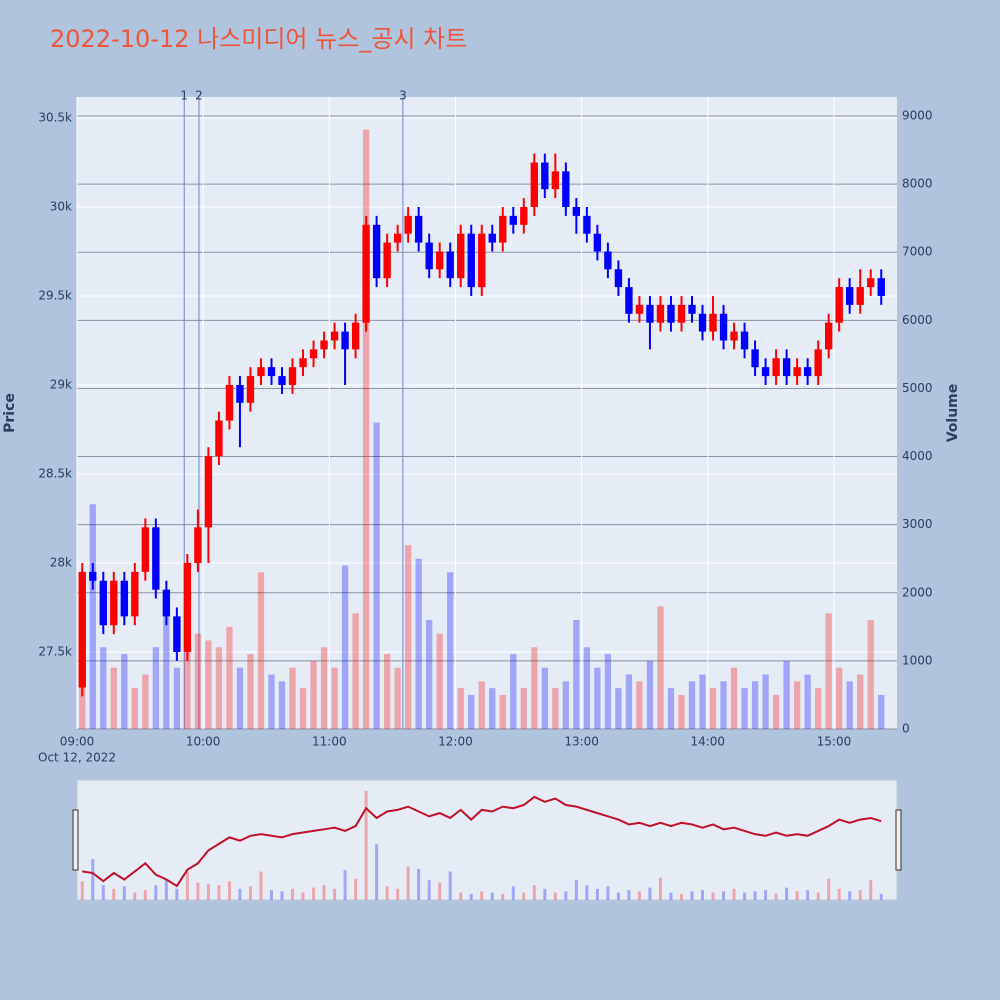 Image resolution: width=1000 pixels, height=1000 pixels. What do you see at coordinates (482, 841) in the screenshot?
I see `mini-price-line` at bounding box center [482, 841].